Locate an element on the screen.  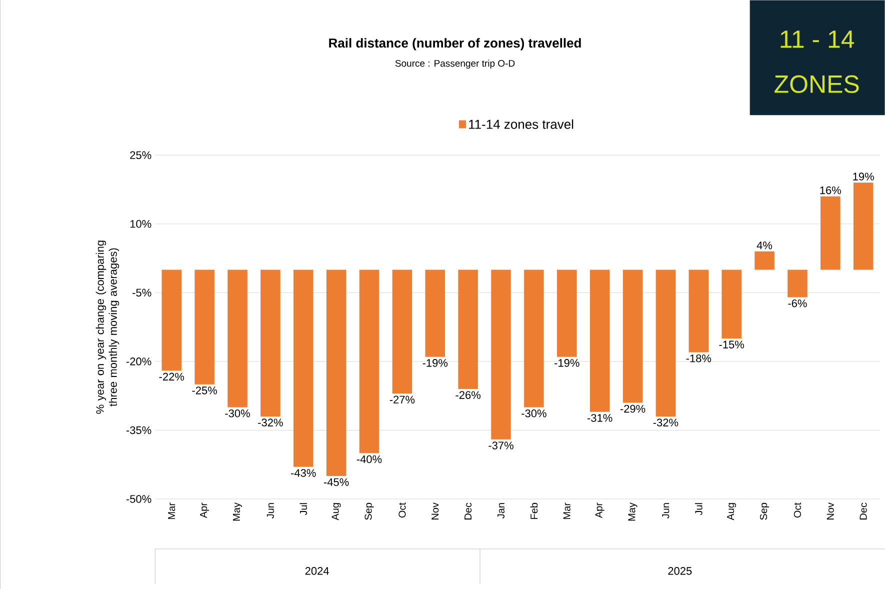
x-tick-label: Feb is located at coordinates (534, 510).